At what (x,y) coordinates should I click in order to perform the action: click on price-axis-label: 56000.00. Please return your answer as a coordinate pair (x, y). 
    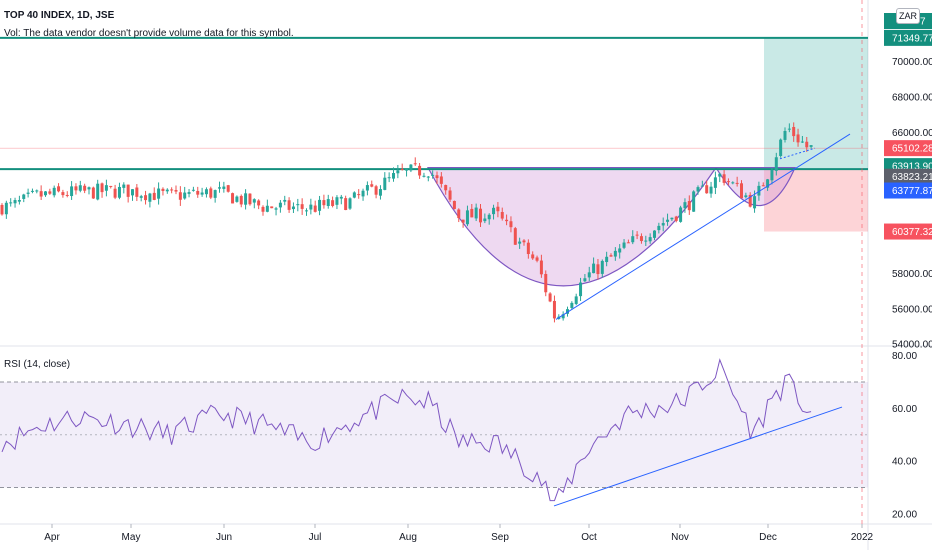
    Looking at the image, I should click on (912, 309).